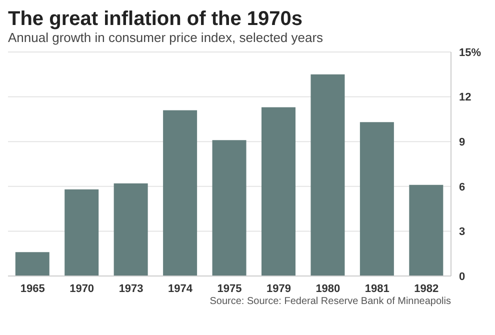 Image resolution: width=495 pixels, height=335 pixels. Describe the element at coordinates (462, 232) in the screenshot. I see `y-tick-label: 3` at that location.